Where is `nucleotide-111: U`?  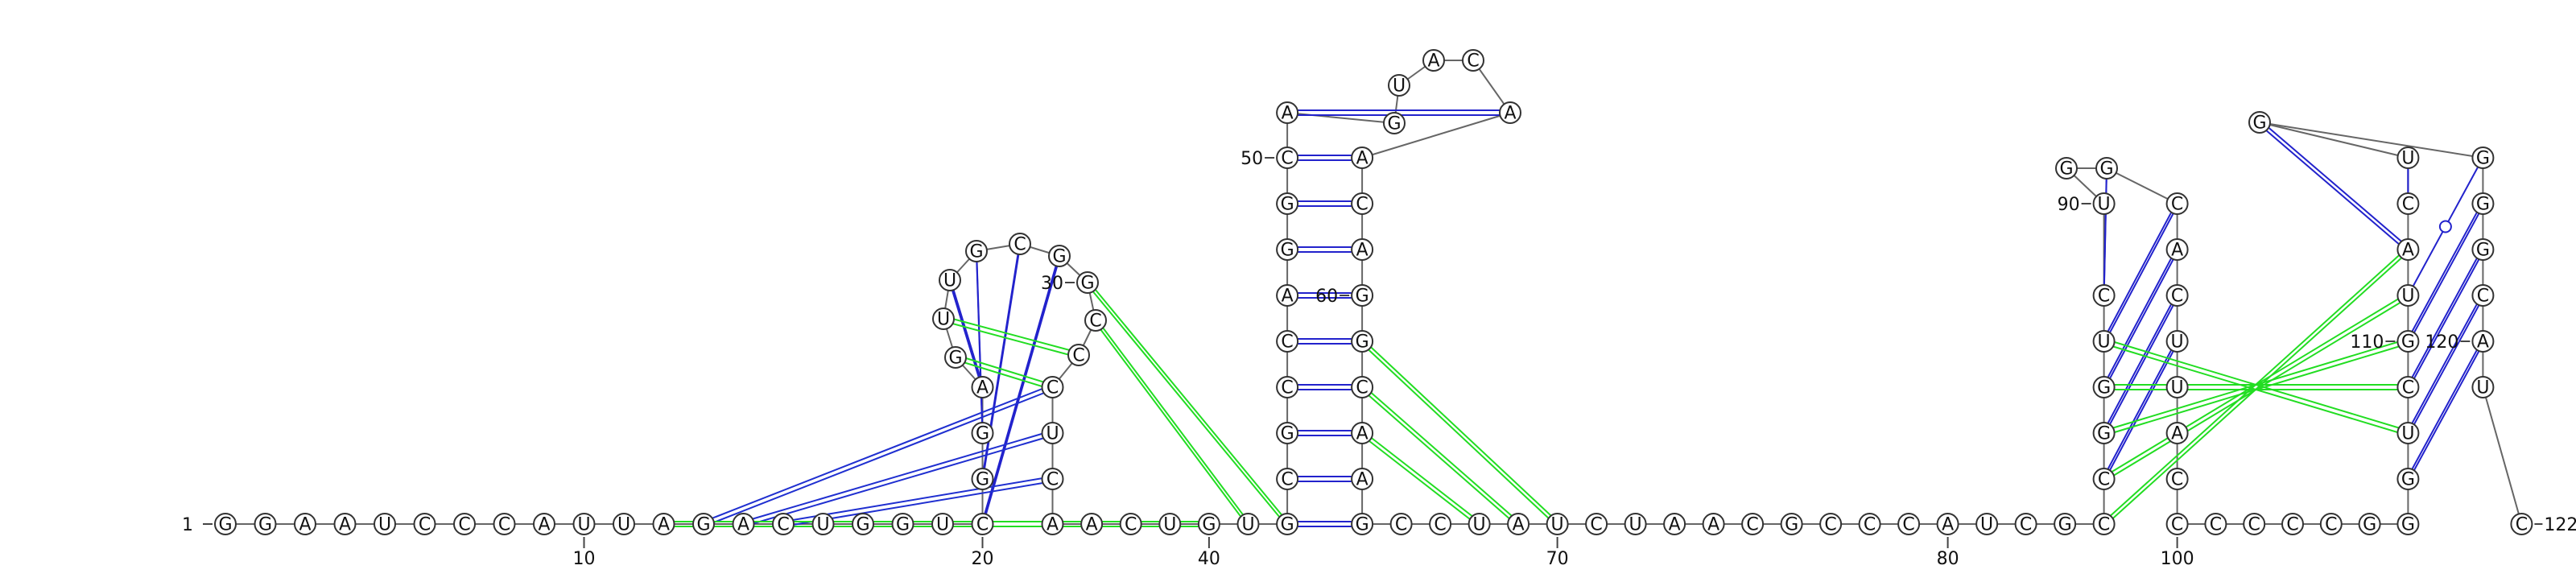 nucleotide-111: U is located at coordinates (2408, 295).